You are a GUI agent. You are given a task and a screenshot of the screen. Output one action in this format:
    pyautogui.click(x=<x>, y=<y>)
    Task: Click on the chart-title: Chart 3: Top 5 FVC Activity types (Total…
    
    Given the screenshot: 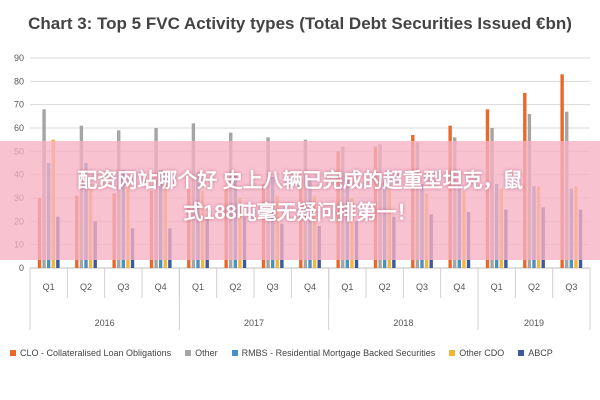 What is the action you would take?
    pyautogui.click(x=300, y=23)
    